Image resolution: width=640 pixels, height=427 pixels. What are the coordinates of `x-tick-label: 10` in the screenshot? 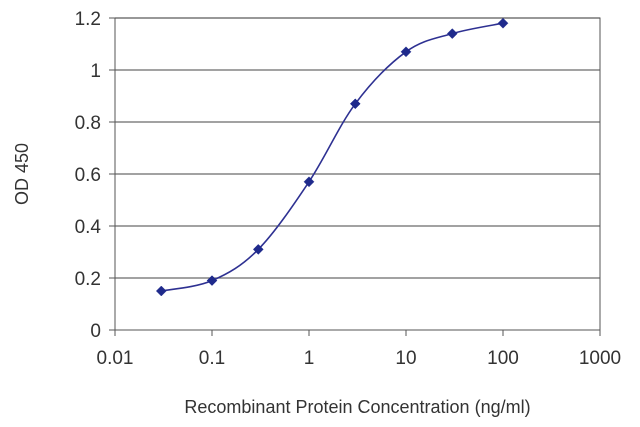 It's located at (405, 358).